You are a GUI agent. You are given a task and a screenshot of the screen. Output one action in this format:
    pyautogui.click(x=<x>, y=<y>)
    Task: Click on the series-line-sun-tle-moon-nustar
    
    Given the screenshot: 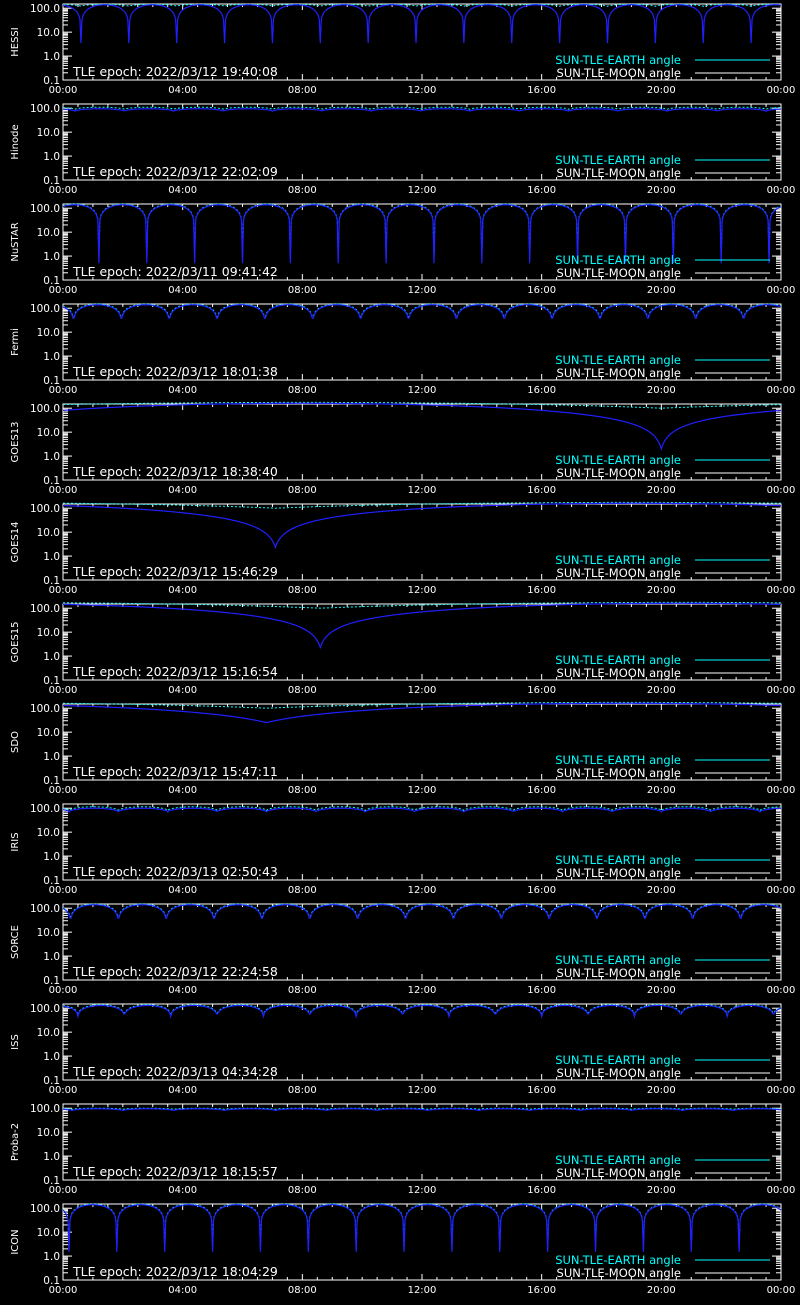 What is the action you would take?
    pyautogui.click(x=422, y=234)
    